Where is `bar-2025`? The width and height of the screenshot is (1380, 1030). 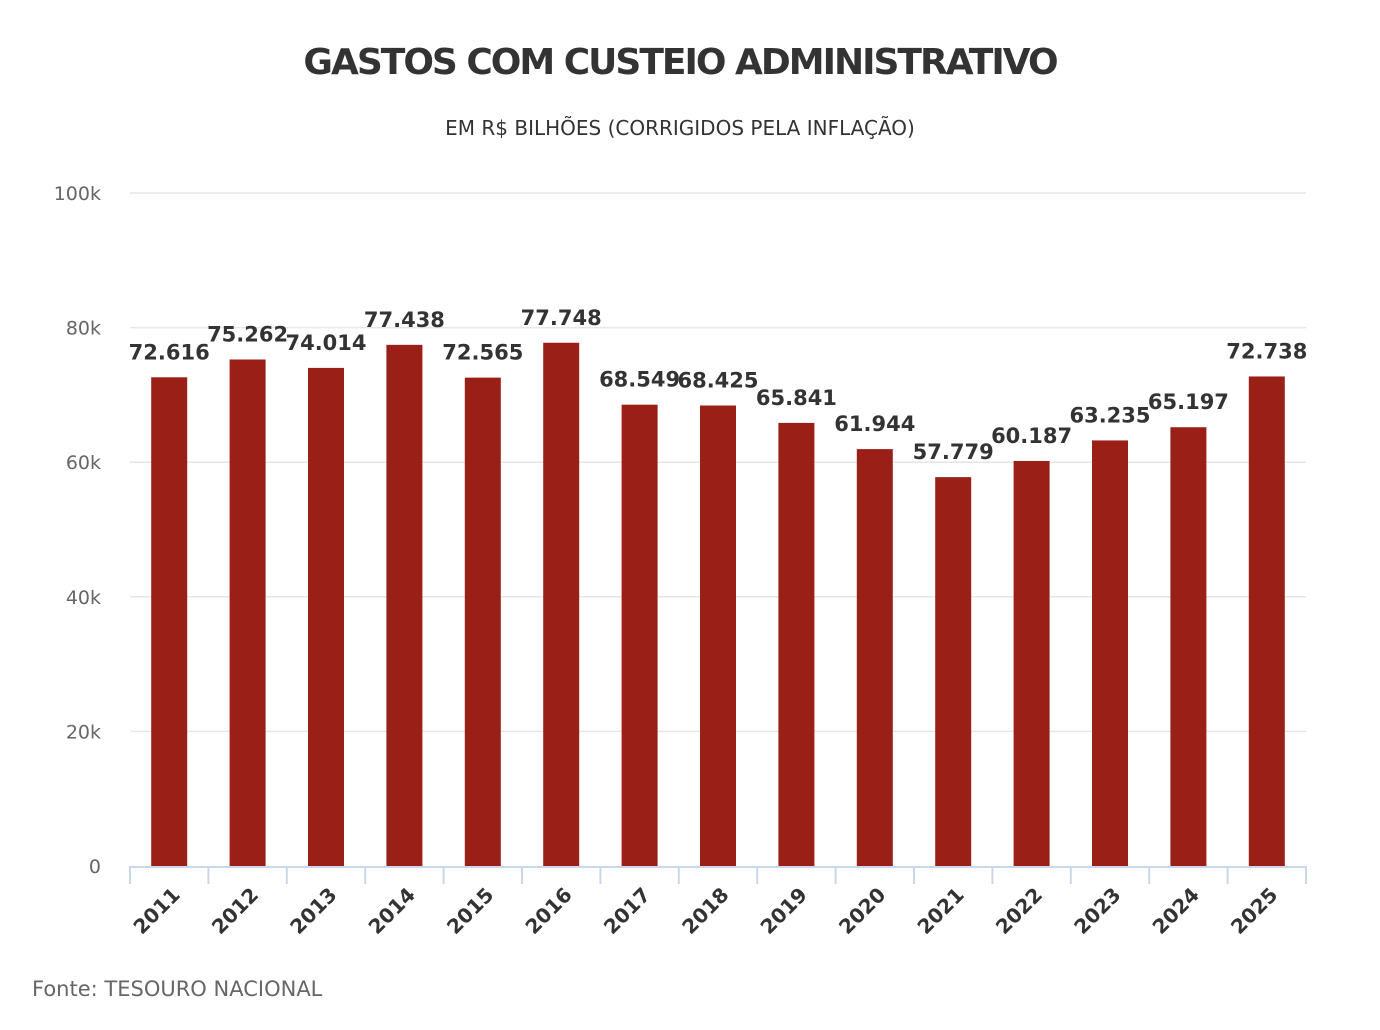 bar-2025 is located at coordinates (1266, 621).